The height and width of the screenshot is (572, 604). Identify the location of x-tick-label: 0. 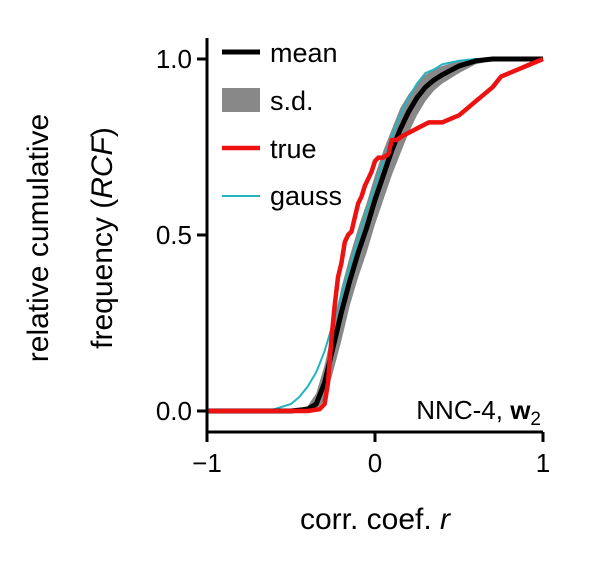
(375, 463).